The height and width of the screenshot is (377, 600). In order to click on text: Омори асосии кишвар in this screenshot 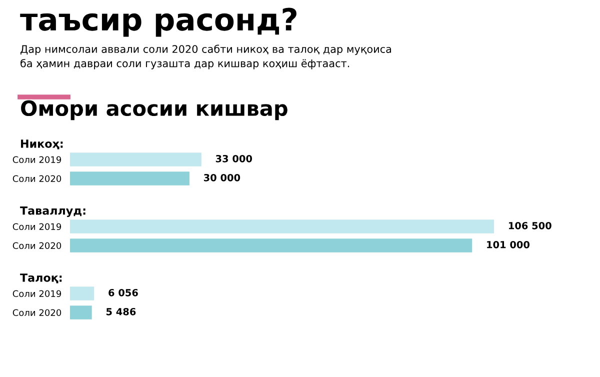, I will do `click(154, 110)`.